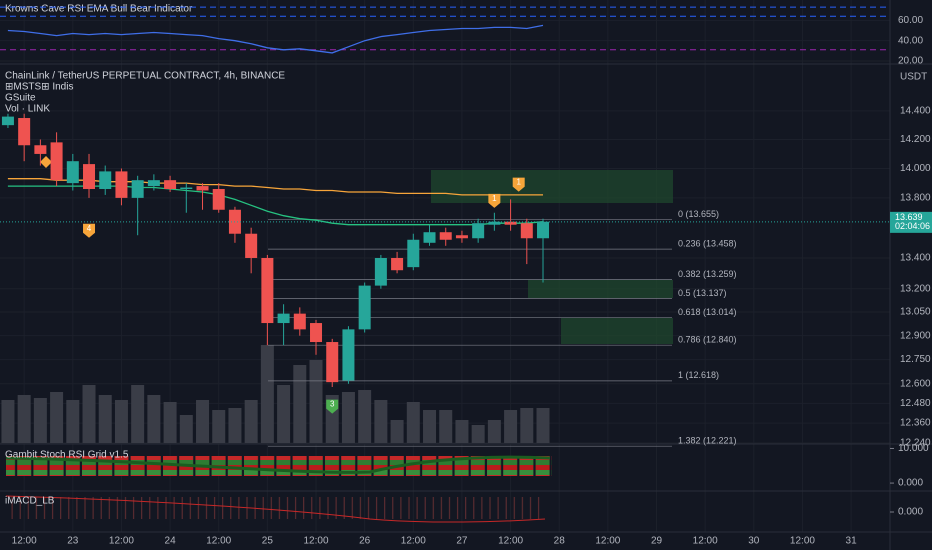 This screenshot has height=550, width=932. I want to click on signal-text: 3, so click(332, 404).